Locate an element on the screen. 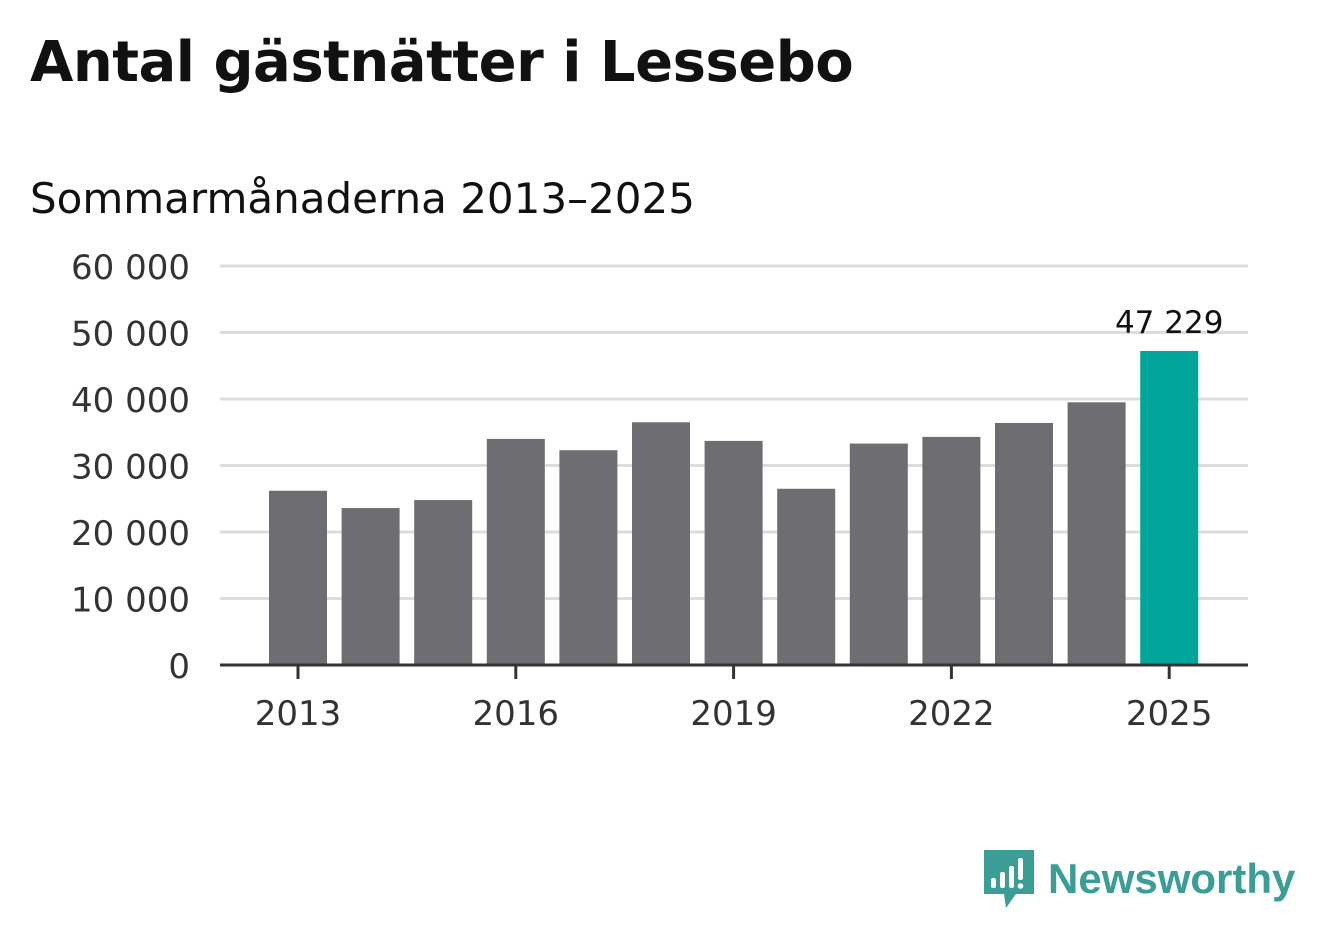 The width and height of the screenshot is (1322, 939). x-tick-label: 2019 is located at coordinates (733, 714).